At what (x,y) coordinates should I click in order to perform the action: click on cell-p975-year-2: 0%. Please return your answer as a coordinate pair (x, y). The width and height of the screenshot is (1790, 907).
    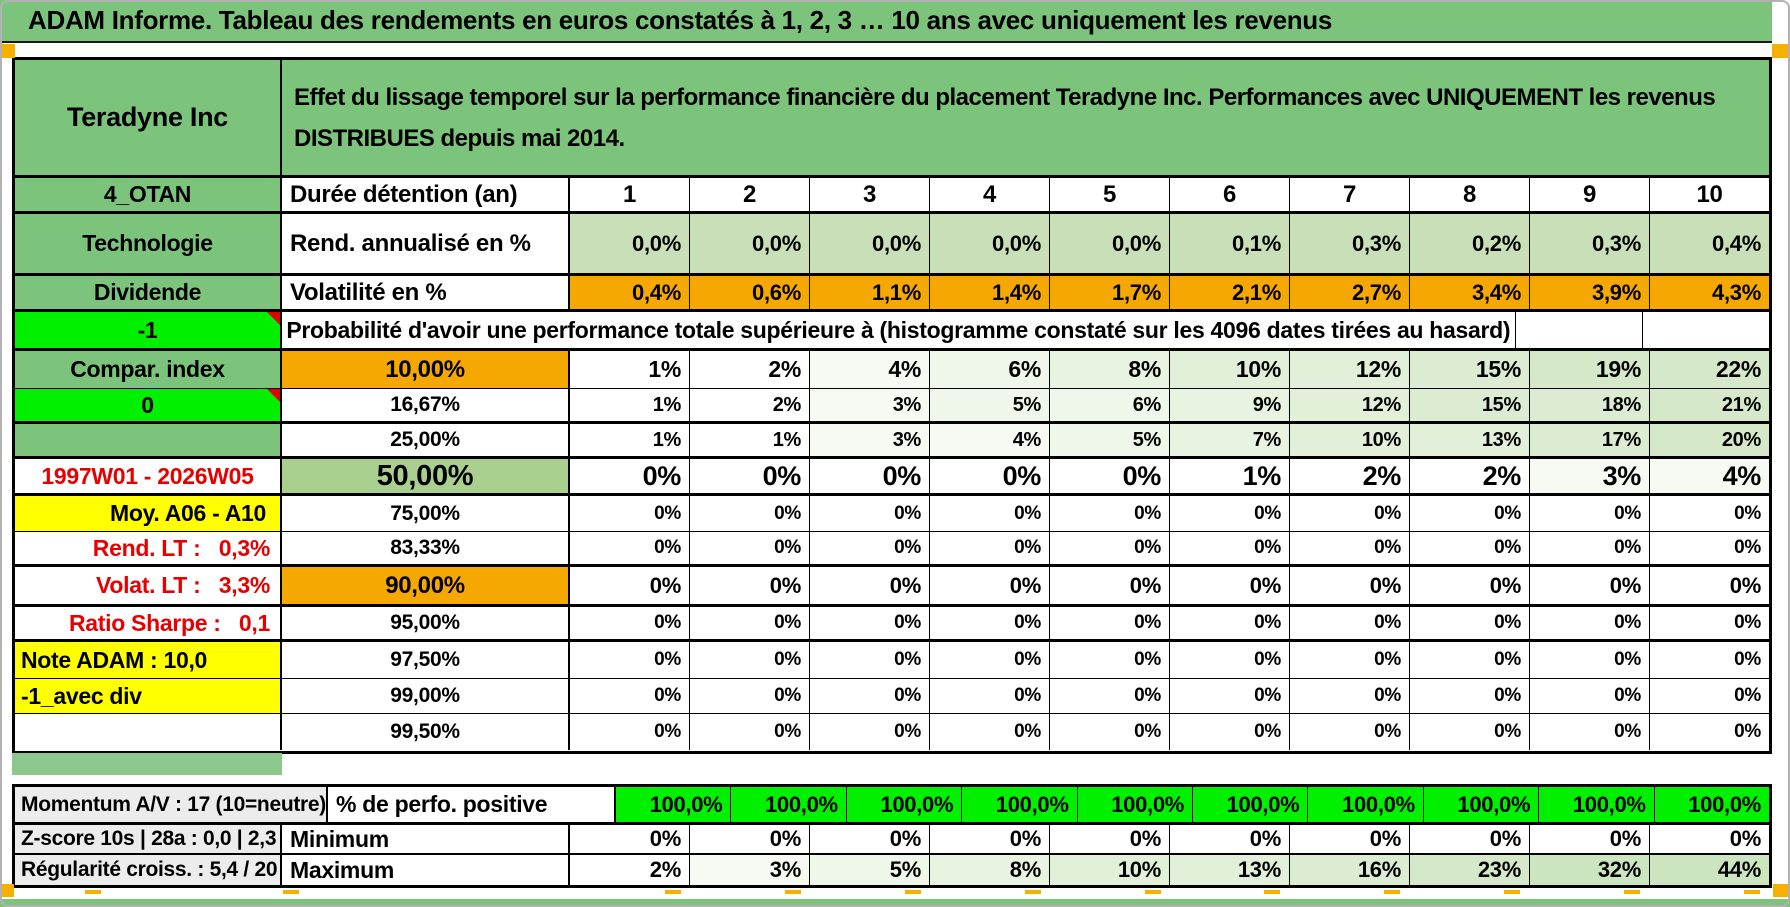
    Looking at the image, I should click on (750, 660).